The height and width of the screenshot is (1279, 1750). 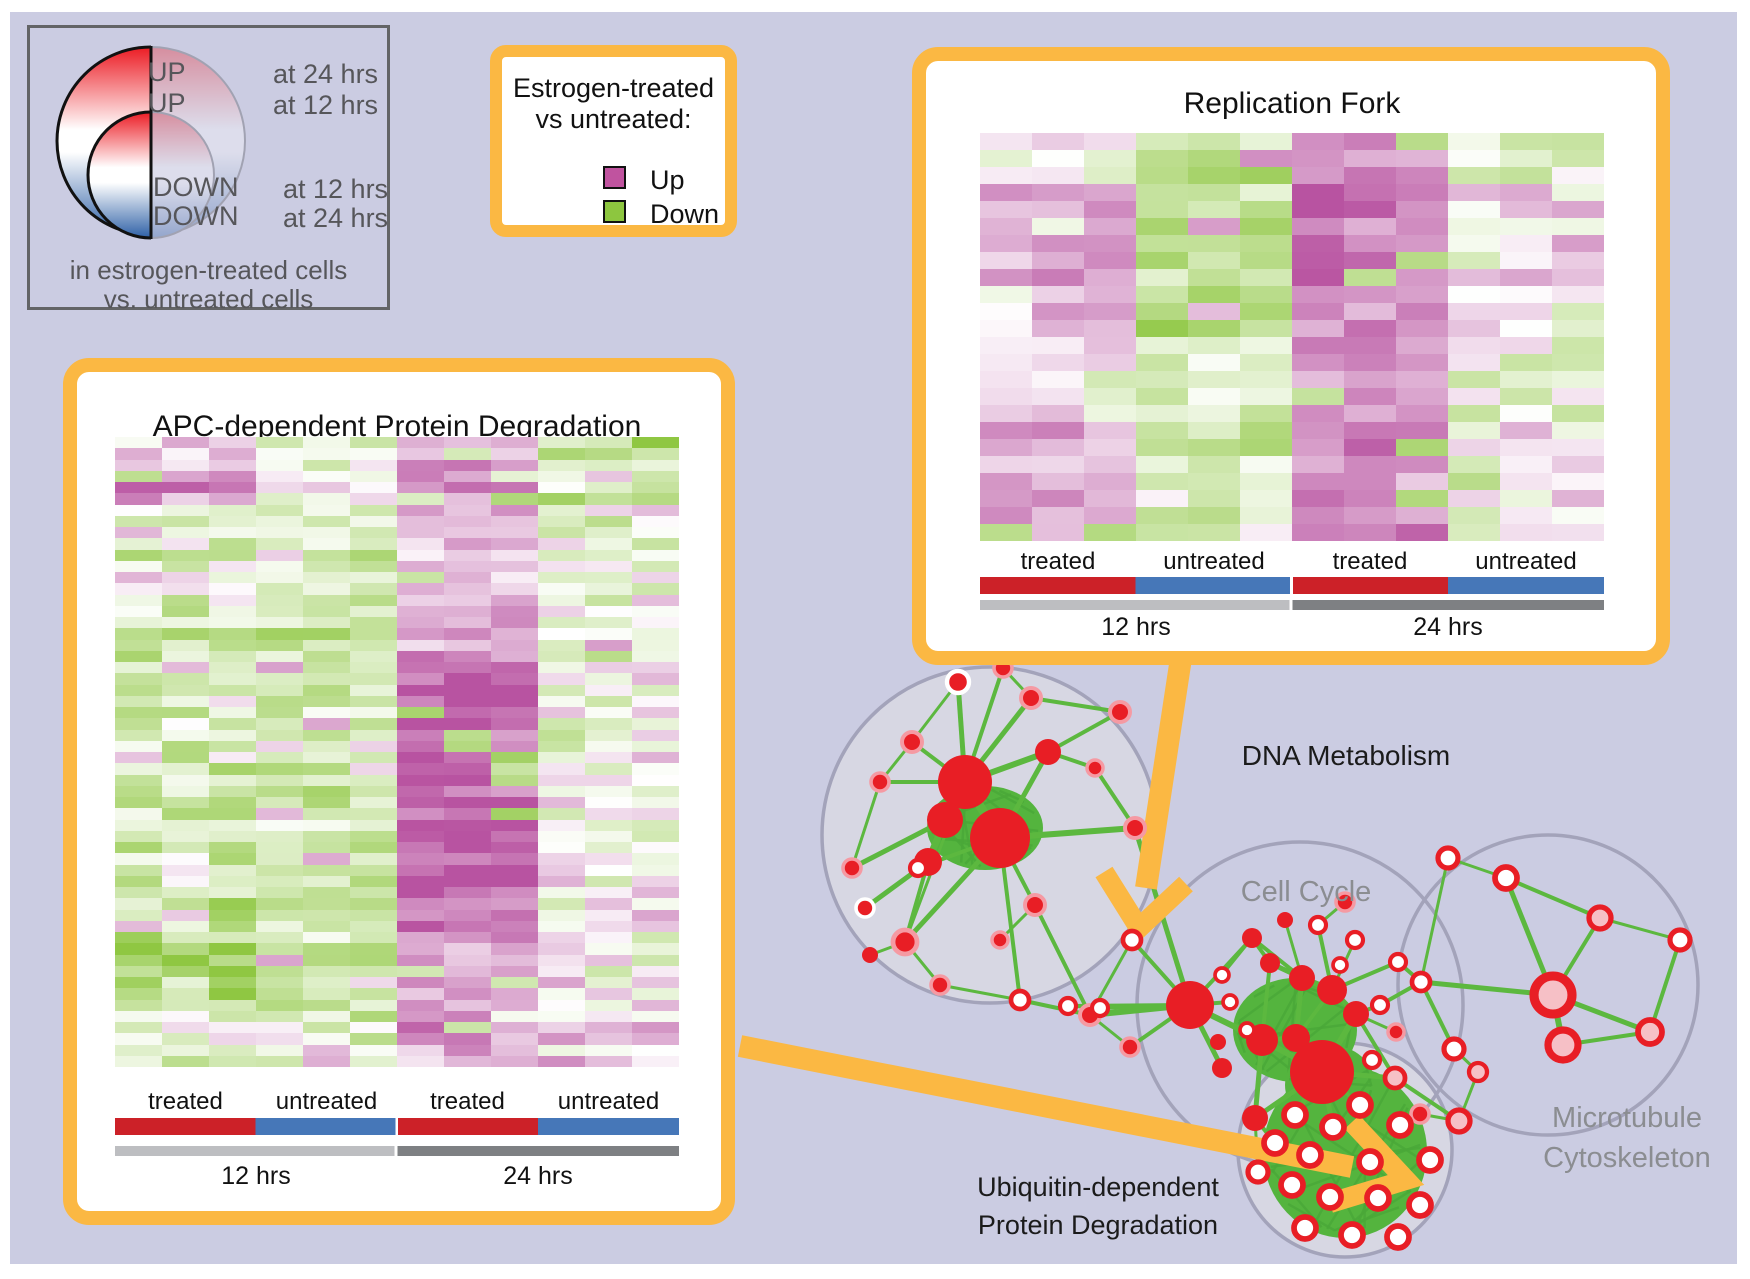 I want to click on legend-time: at 12 hrs, so click(x=336, y=189).